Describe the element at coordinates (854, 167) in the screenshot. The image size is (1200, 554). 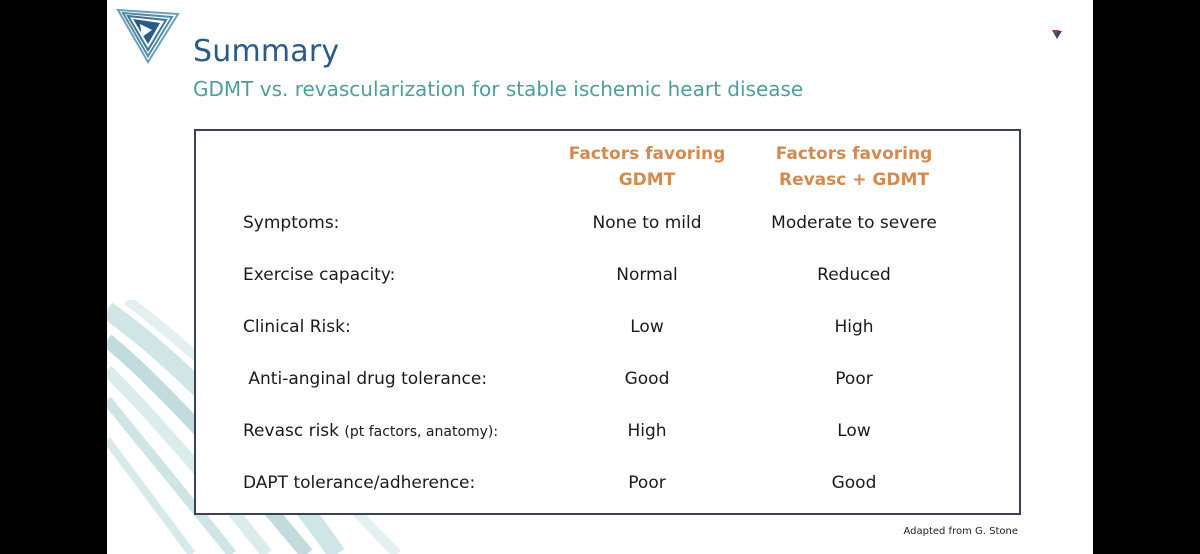
I see `header-revasc: Factors favoring Revasc + GDMT` at that location.